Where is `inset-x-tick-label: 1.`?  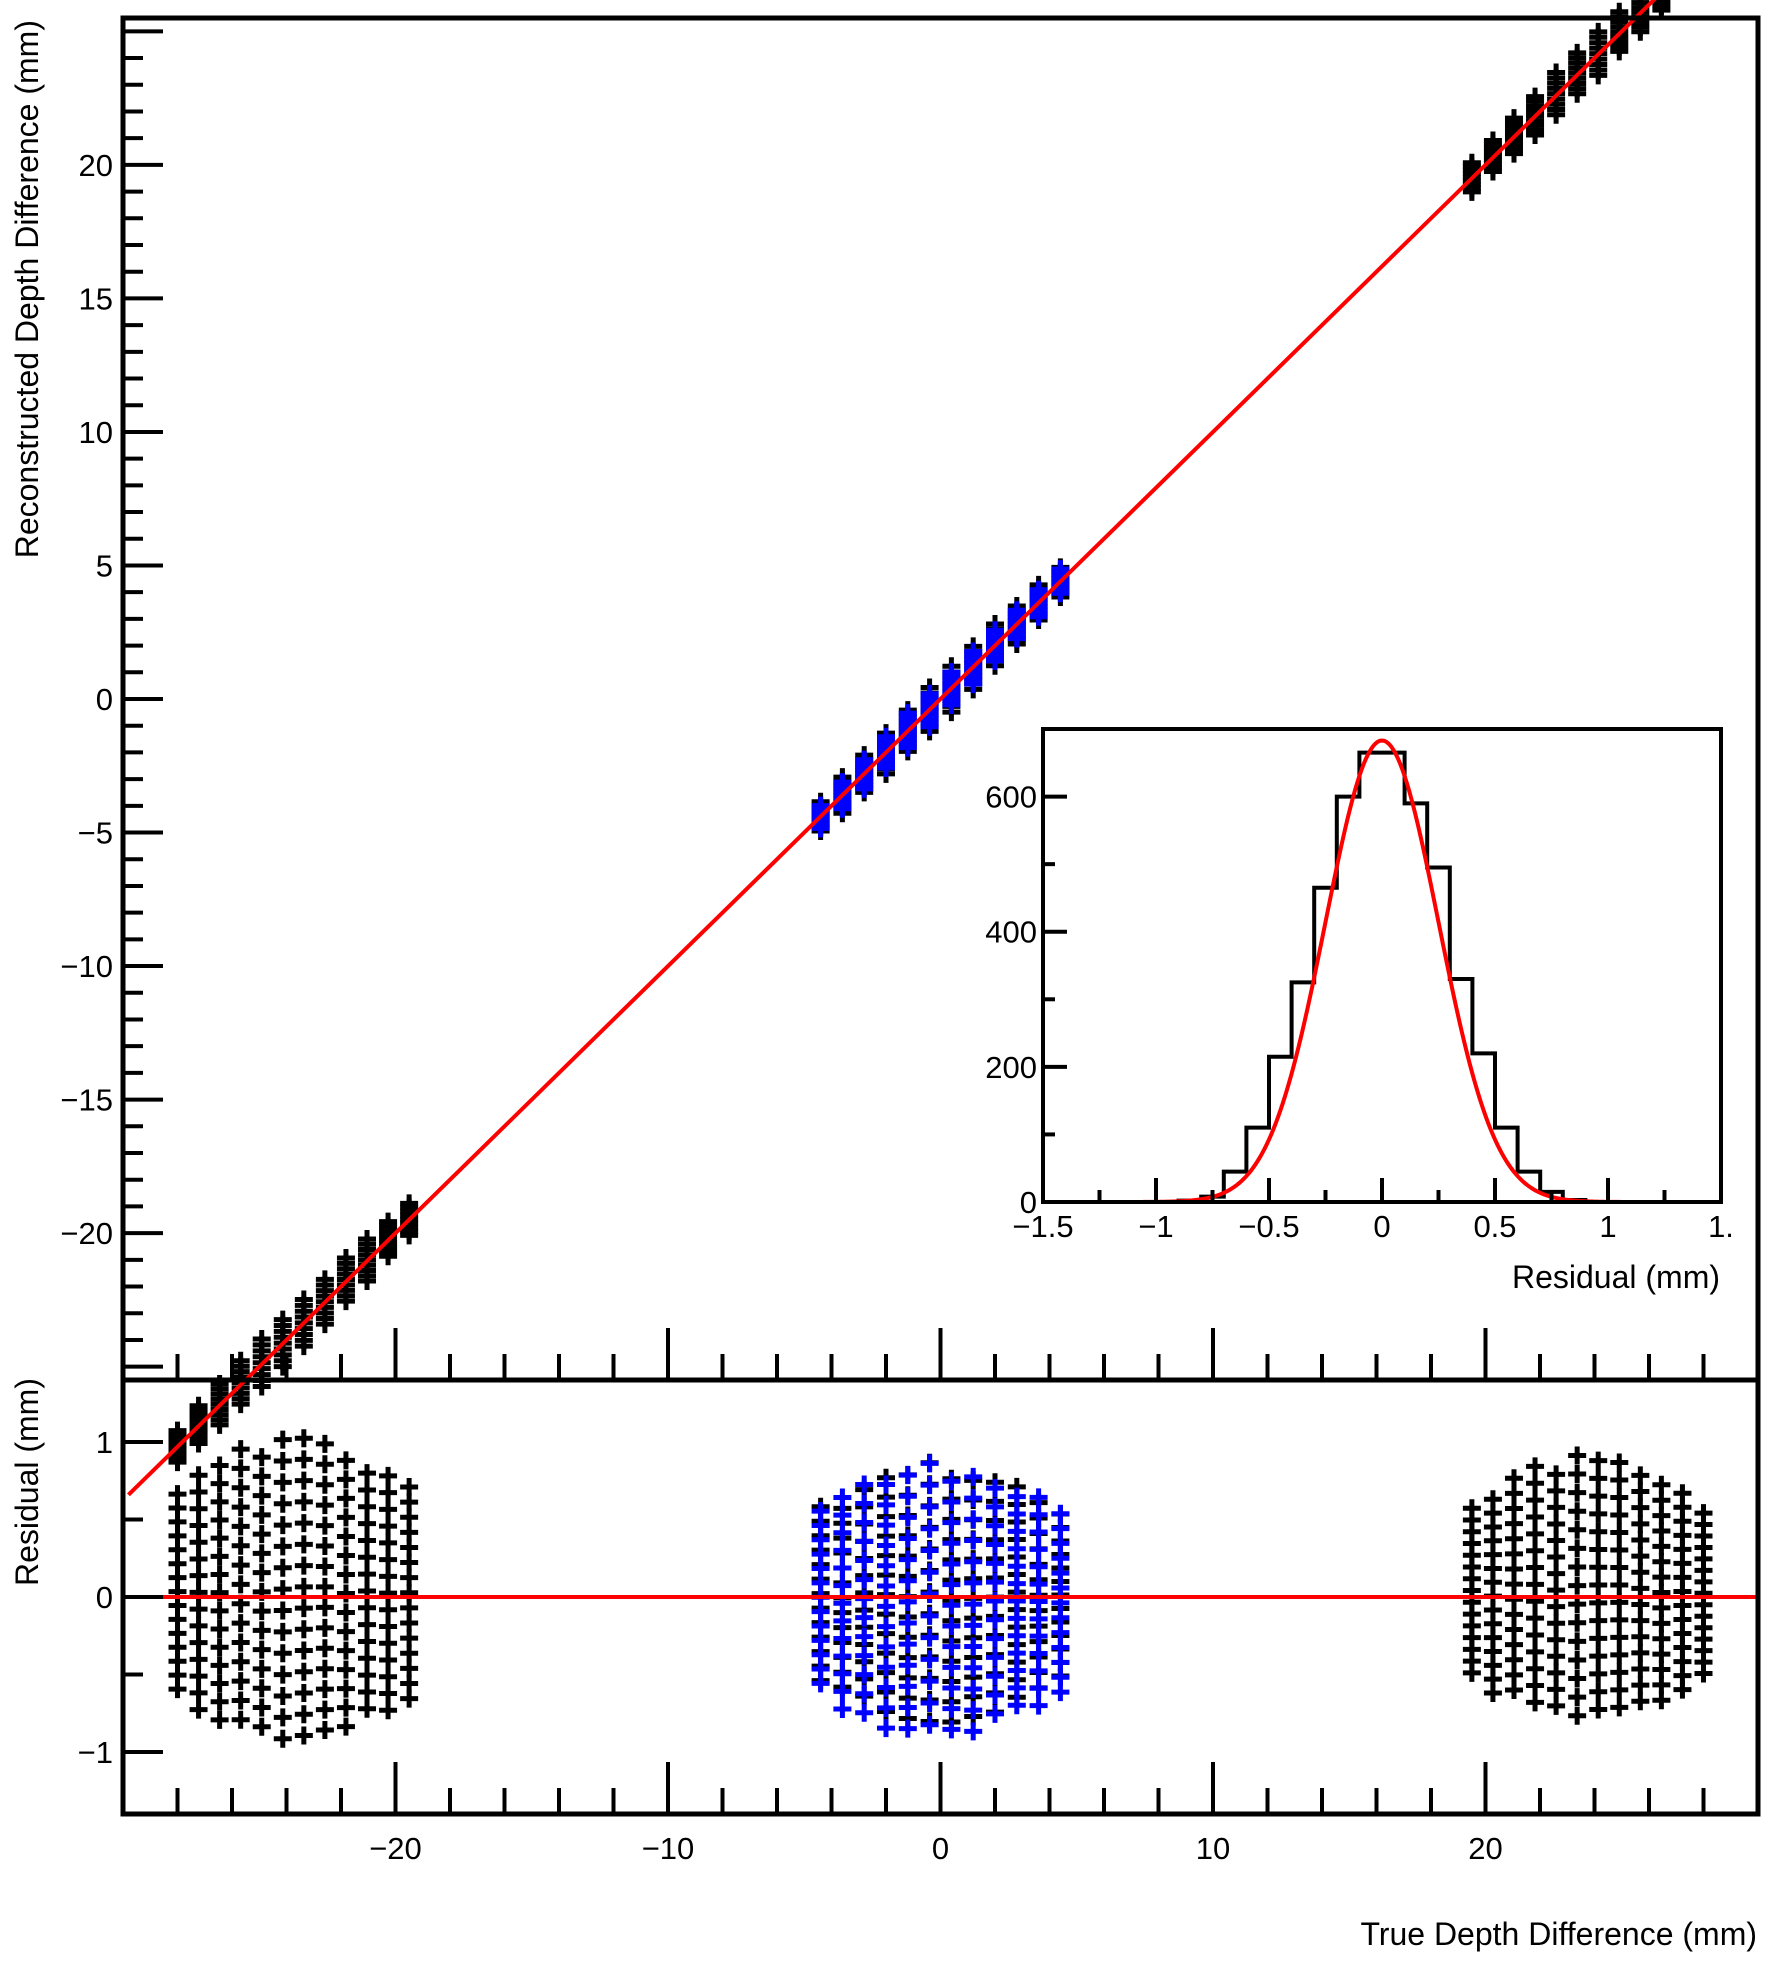
inset-x-tick-label: 1. is located at coordinates (1721, 1226).